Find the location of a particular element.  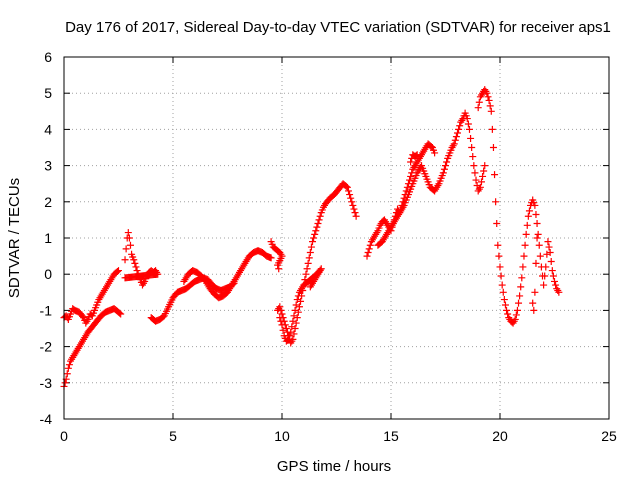

y-tick-label: 3 is located at coordinates (48, 166).